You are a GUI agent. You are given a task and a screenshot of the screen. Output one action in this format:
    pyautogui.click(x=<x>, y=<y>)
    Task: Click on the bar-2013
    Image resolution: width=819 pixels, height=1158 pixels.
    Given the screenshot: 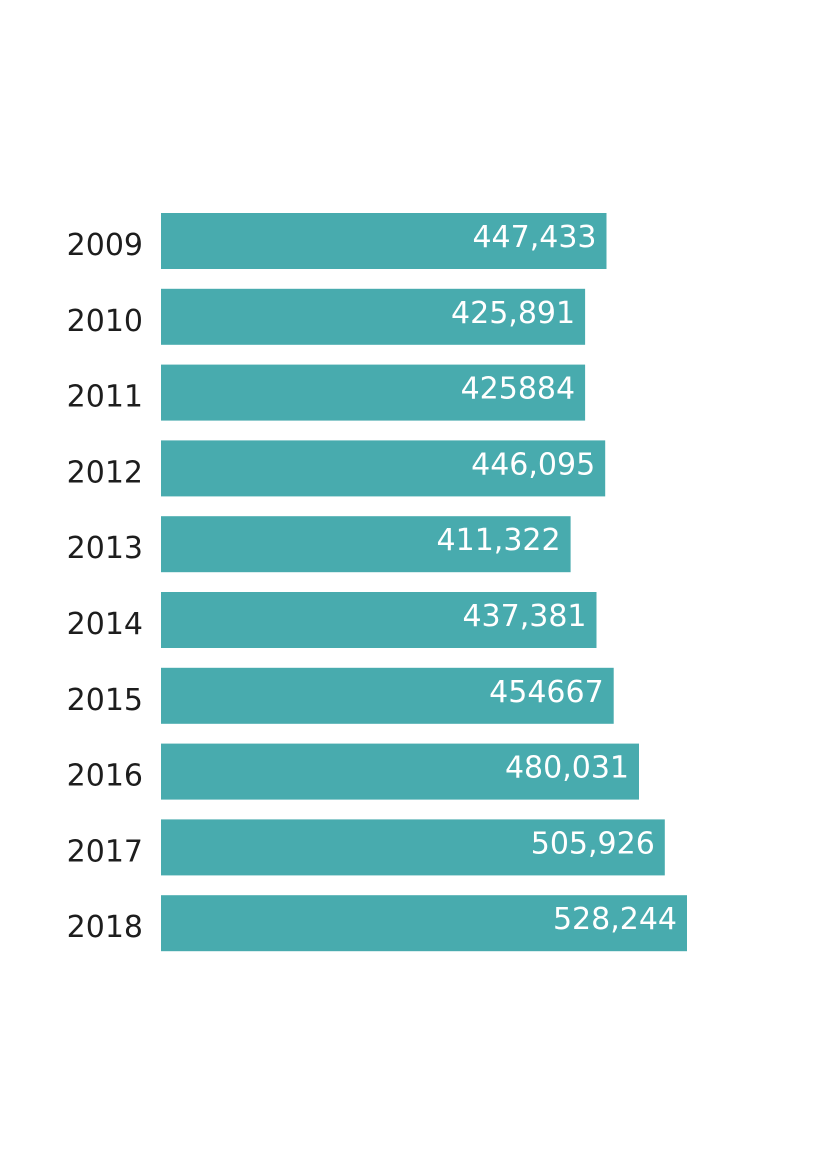 What is the action you would take?
    pyautogui.click(x=366, y=544)
    